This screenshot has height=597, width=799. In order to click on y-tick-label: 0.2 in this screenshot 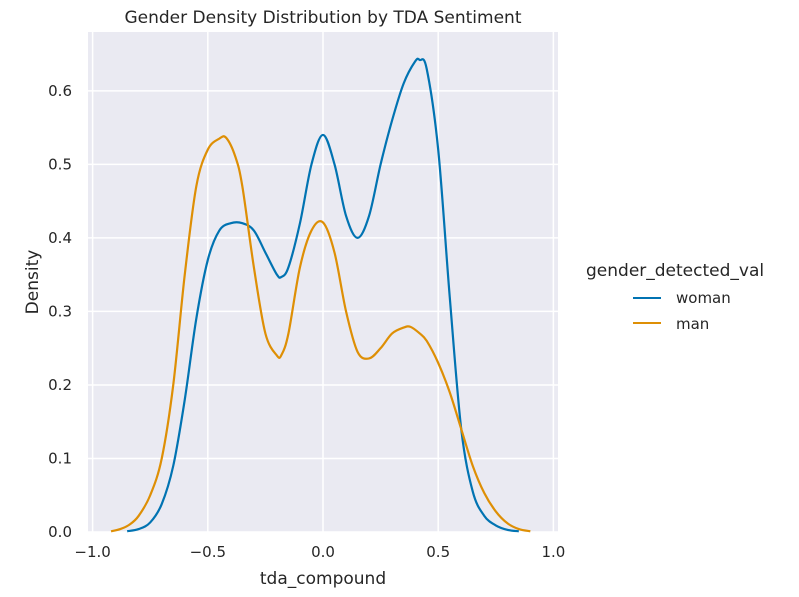, I will do `click(60, 385)`.